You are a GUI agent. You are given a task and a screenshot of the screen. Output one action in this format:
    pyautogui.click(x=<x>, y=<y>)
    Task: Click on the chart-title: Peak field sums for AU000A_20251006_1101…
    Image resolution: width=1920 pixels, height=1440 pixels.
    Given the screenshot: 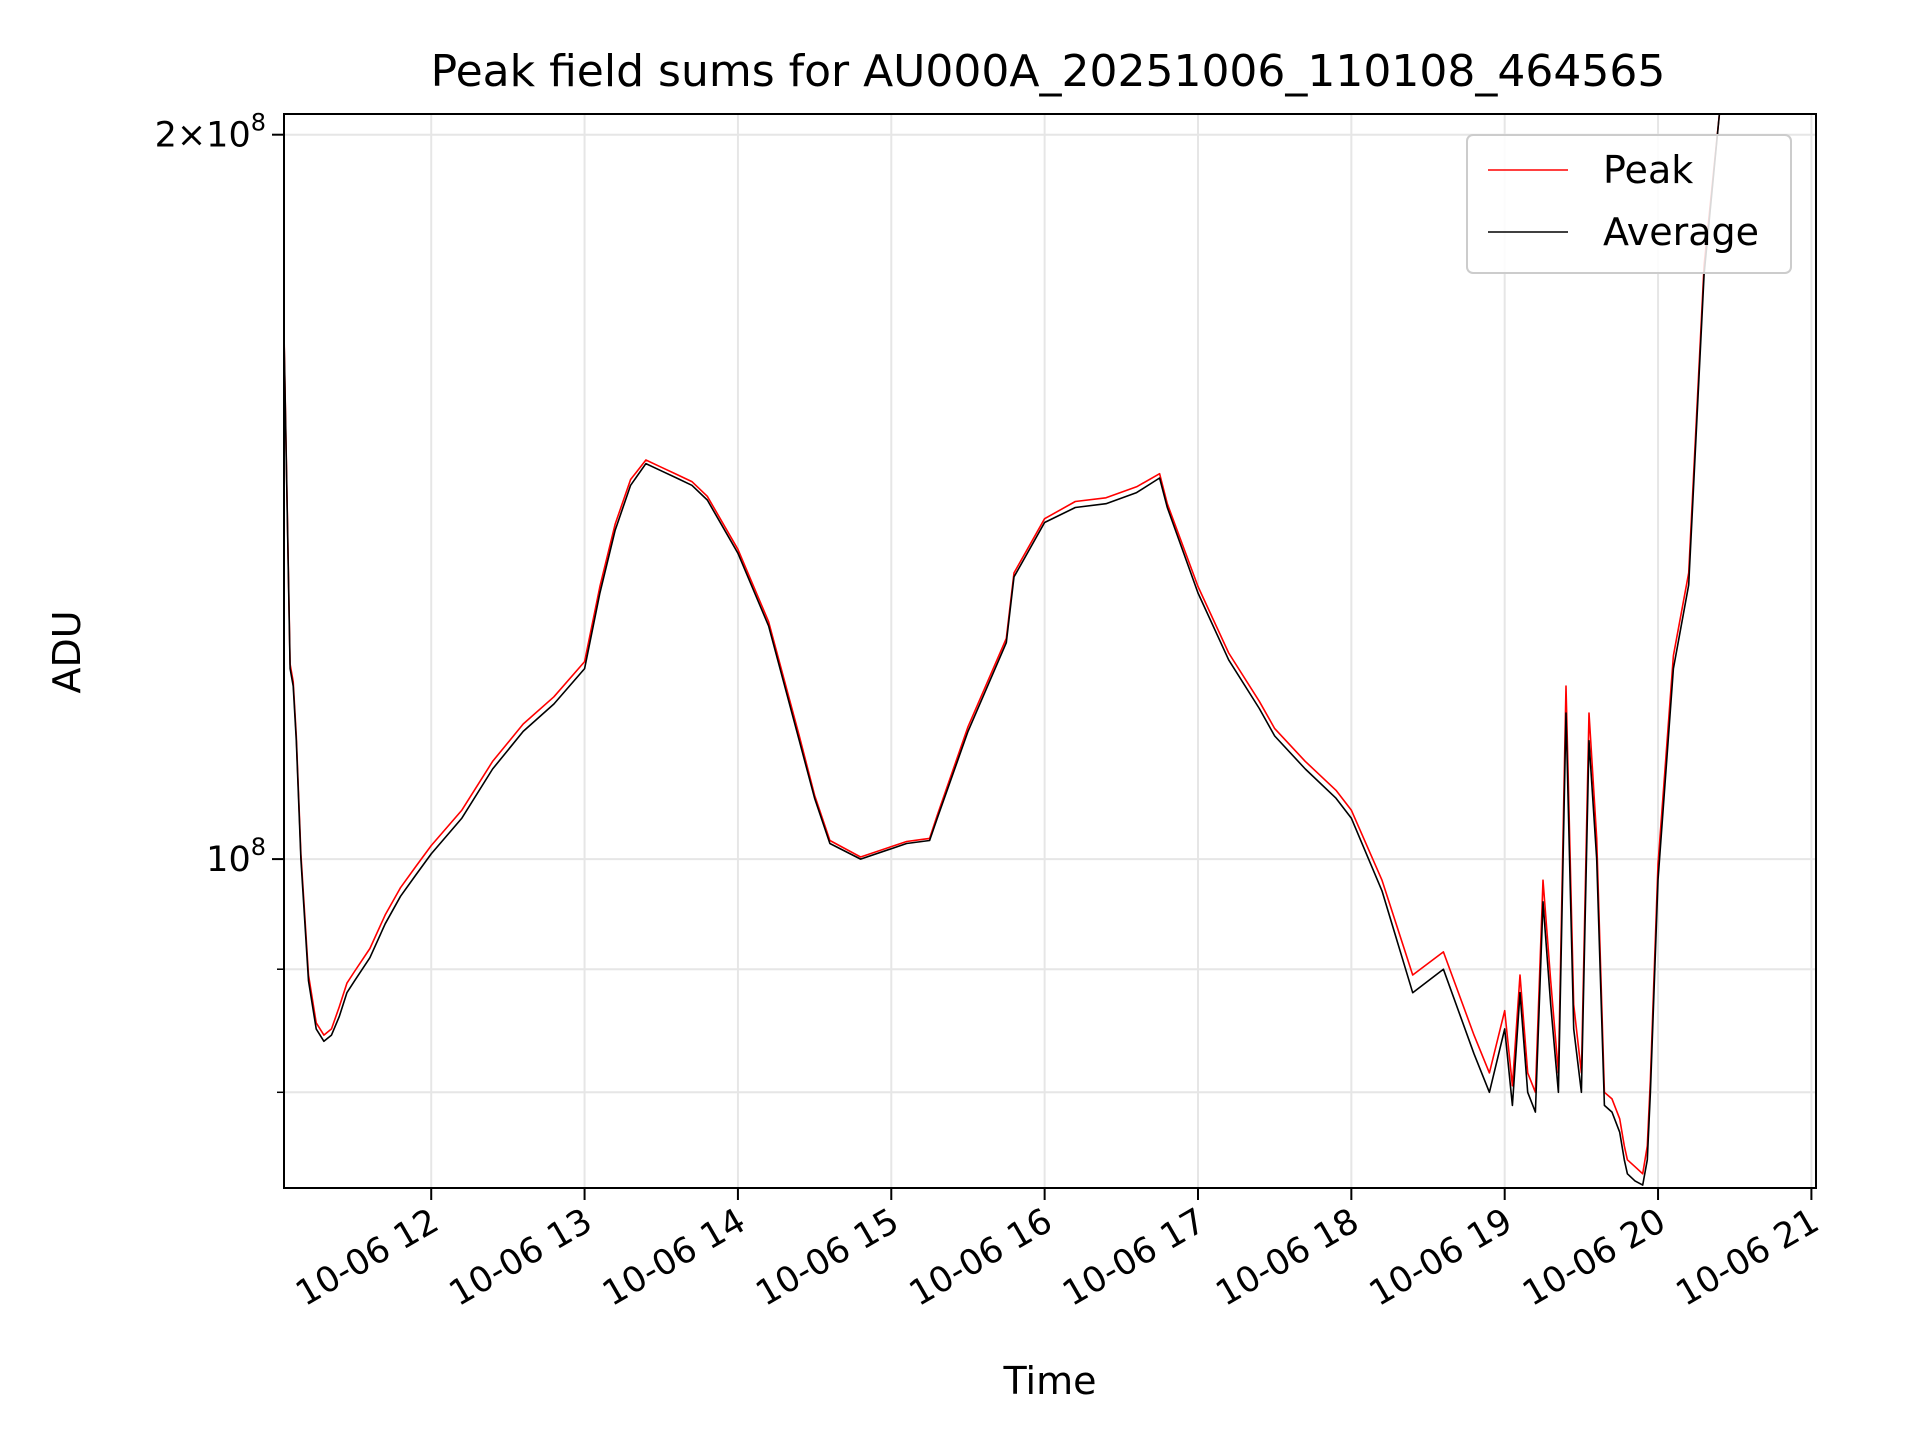 What is the action you would take?
    pyautogui.click(x=1048, y=71)
    